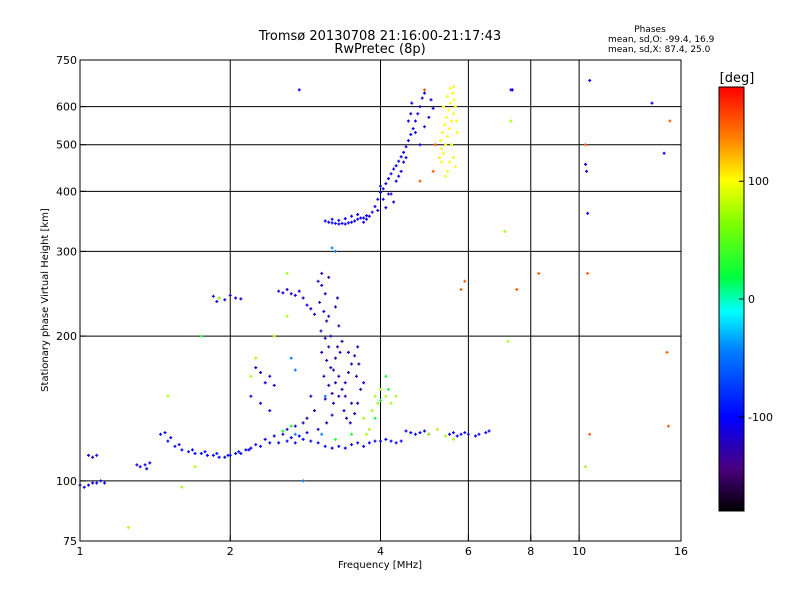  I want to click on chart-subtitle: RwPretec (8p), so click(379, 49).